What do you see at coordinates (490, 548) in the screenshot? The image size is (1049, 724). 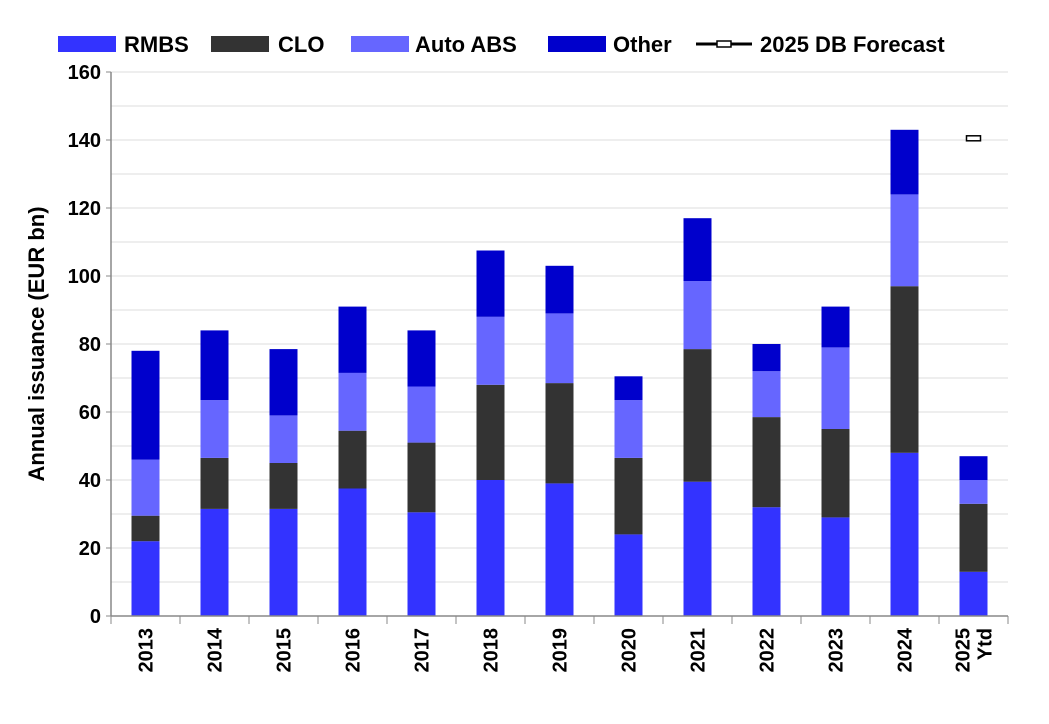 I see `bar-rmbs-2018` at bounding box center [490, 548].